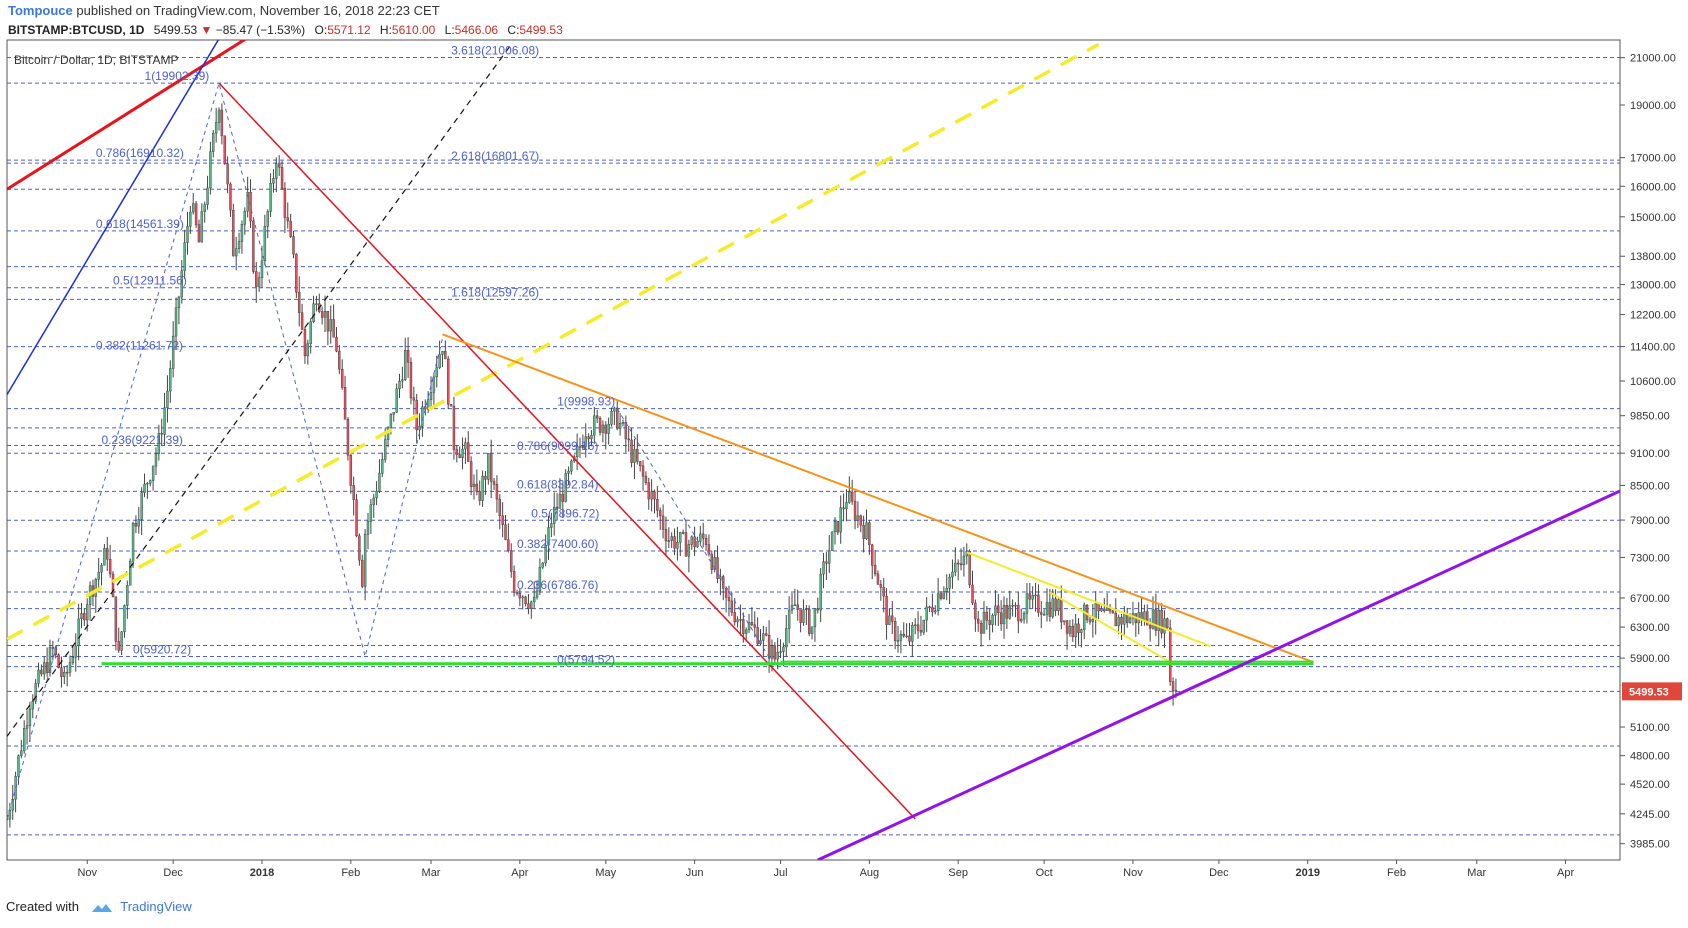 The width and height of the screenshot is (1688, 928). Describe the element at coordinates (99, 907) in the screenshot. I see `footer: Created with TradingView` at that location.